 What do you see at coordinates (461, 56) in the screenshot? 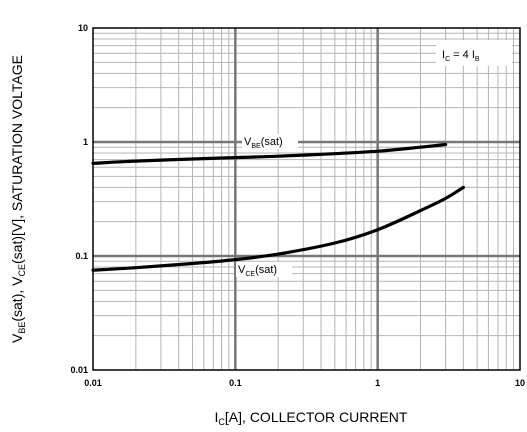
I see `condition-label: IC = 4 IB` at bounding box center [461, 56].